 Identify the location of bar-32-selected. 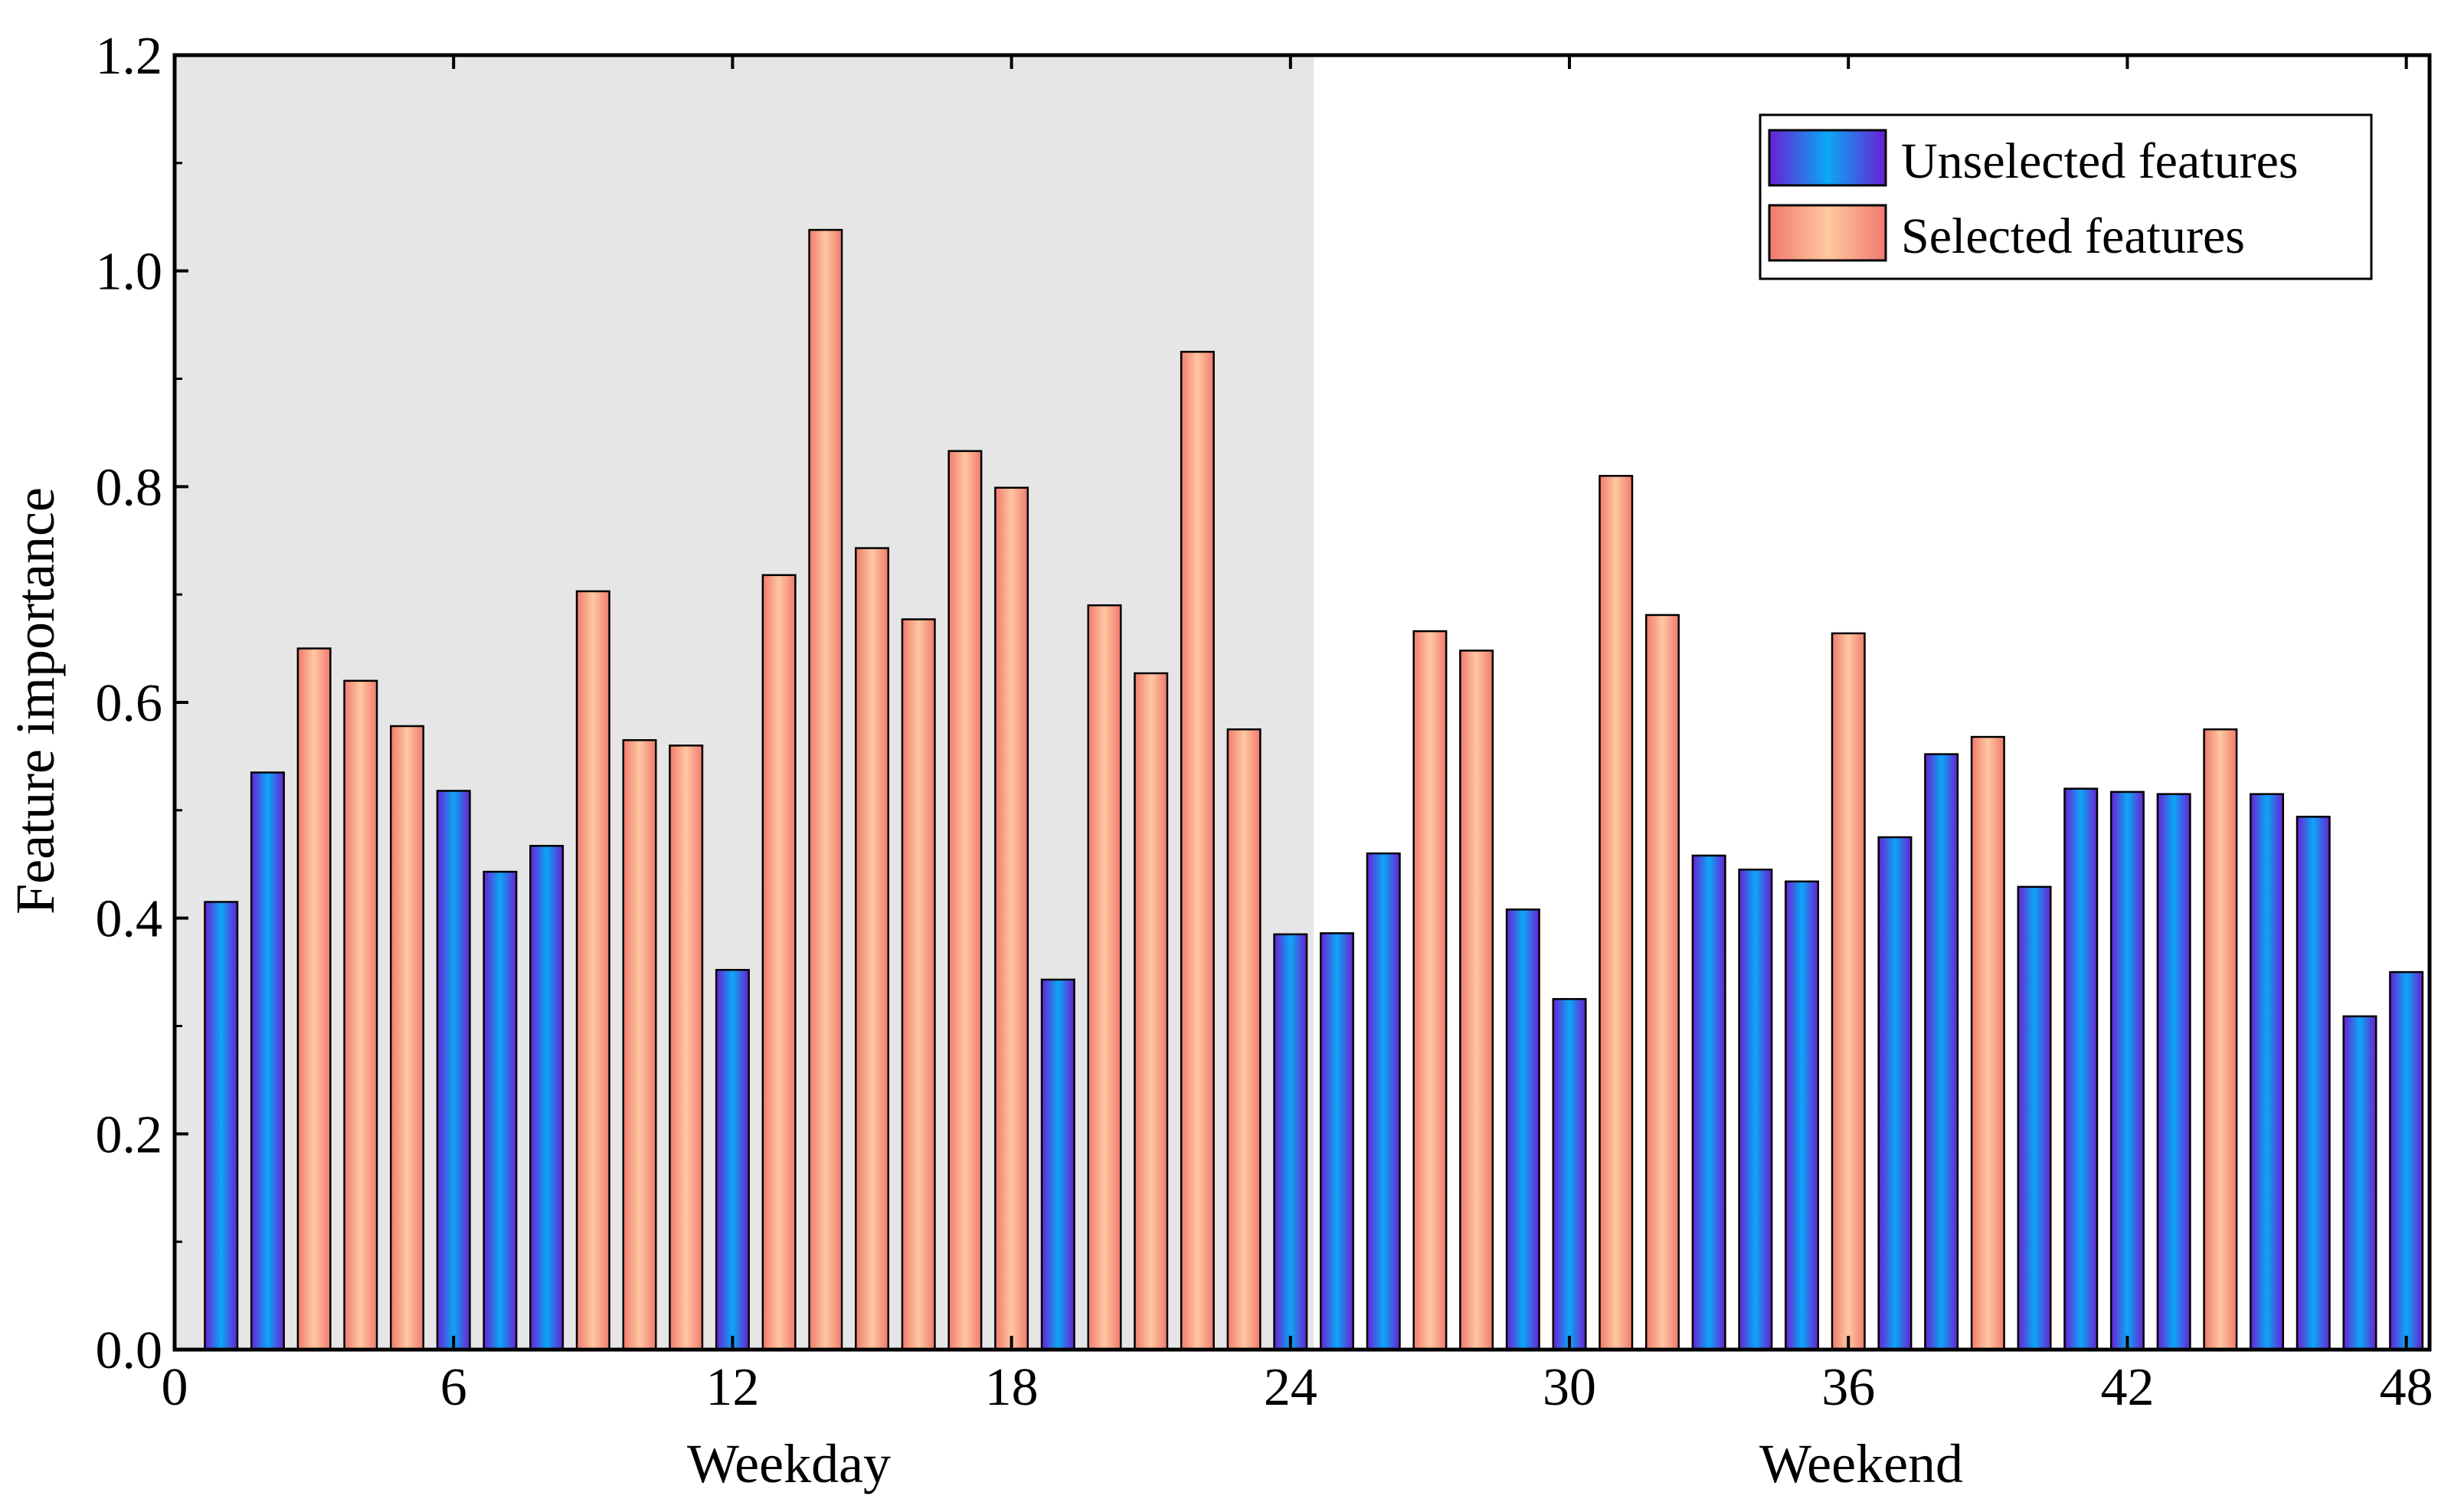
(1662, 982).